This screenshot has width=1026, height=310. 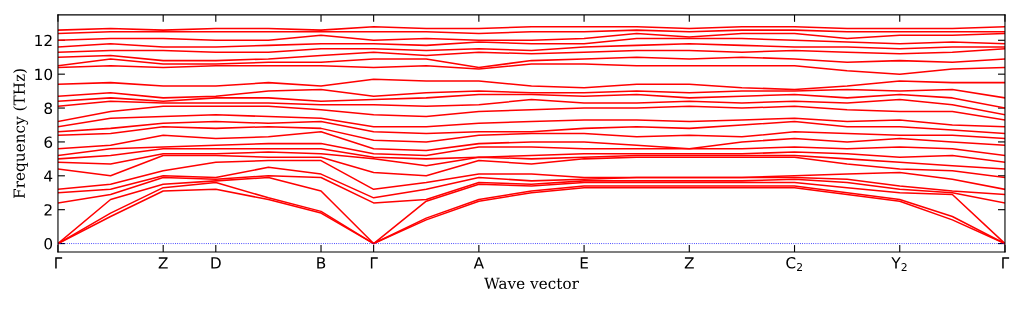 I want to click on y-tick-label: 6, so click(x=48, y=142).